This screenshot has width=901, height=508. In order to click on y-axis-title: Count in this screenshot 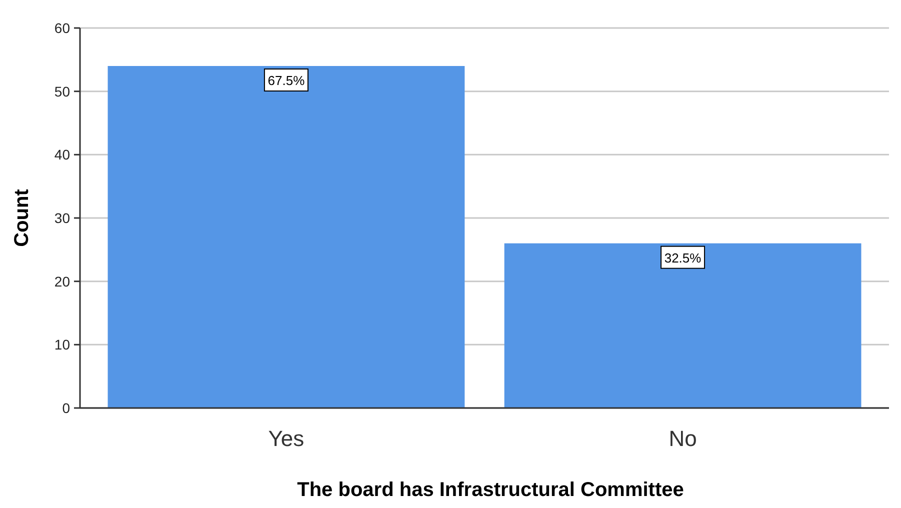, I will do `click(22, 217)`.